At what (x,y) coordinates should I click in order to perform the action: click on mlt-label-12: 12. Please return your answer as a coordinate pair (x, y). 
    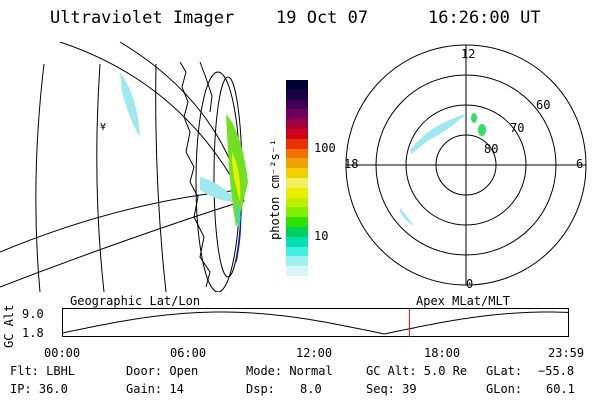
    Looking at the image, I should click on (468, 54).